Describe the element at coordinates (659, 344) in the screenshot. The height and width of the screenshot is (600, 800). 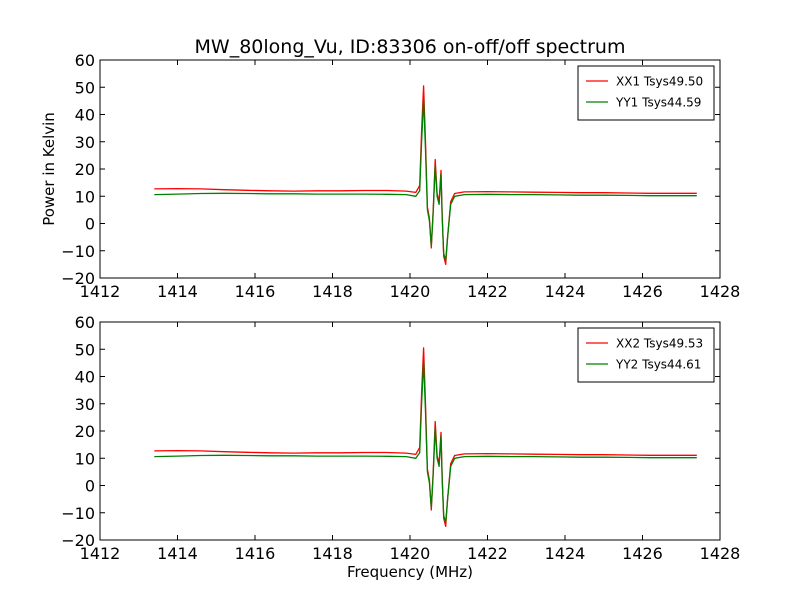
I see `legend-label-2-1: XX2 Tsys49.53` at that location.